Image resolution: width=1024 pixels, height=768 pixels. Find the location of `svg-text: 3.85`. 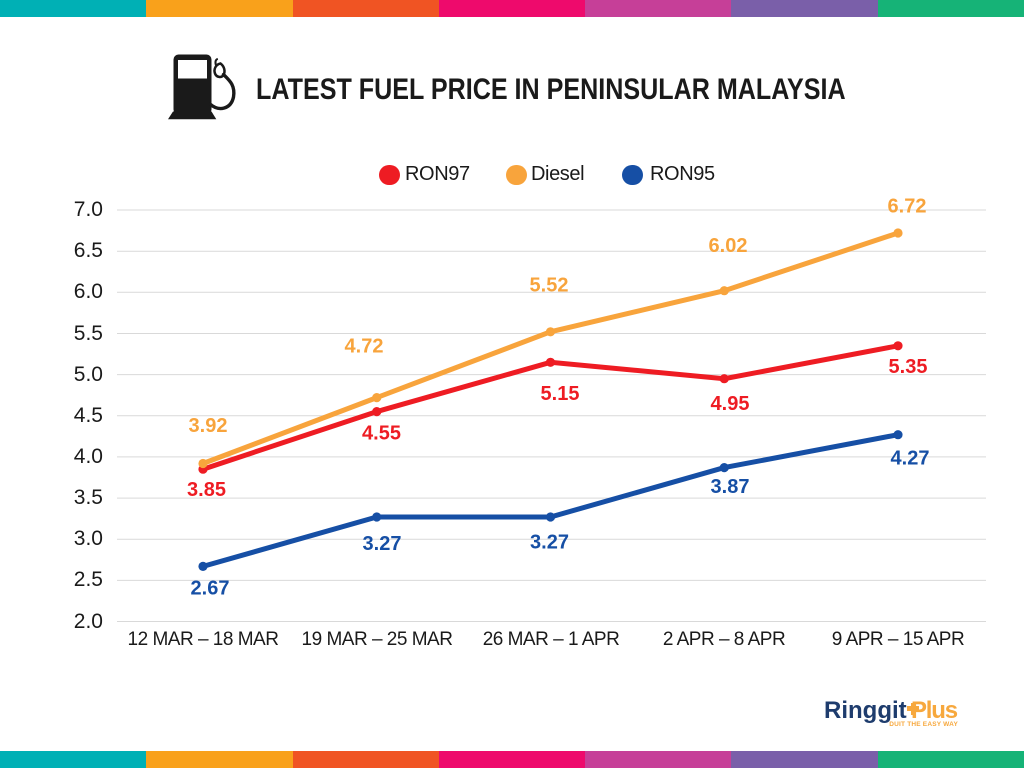

svg-text: 3.85 is located at coordinates (206, 490).